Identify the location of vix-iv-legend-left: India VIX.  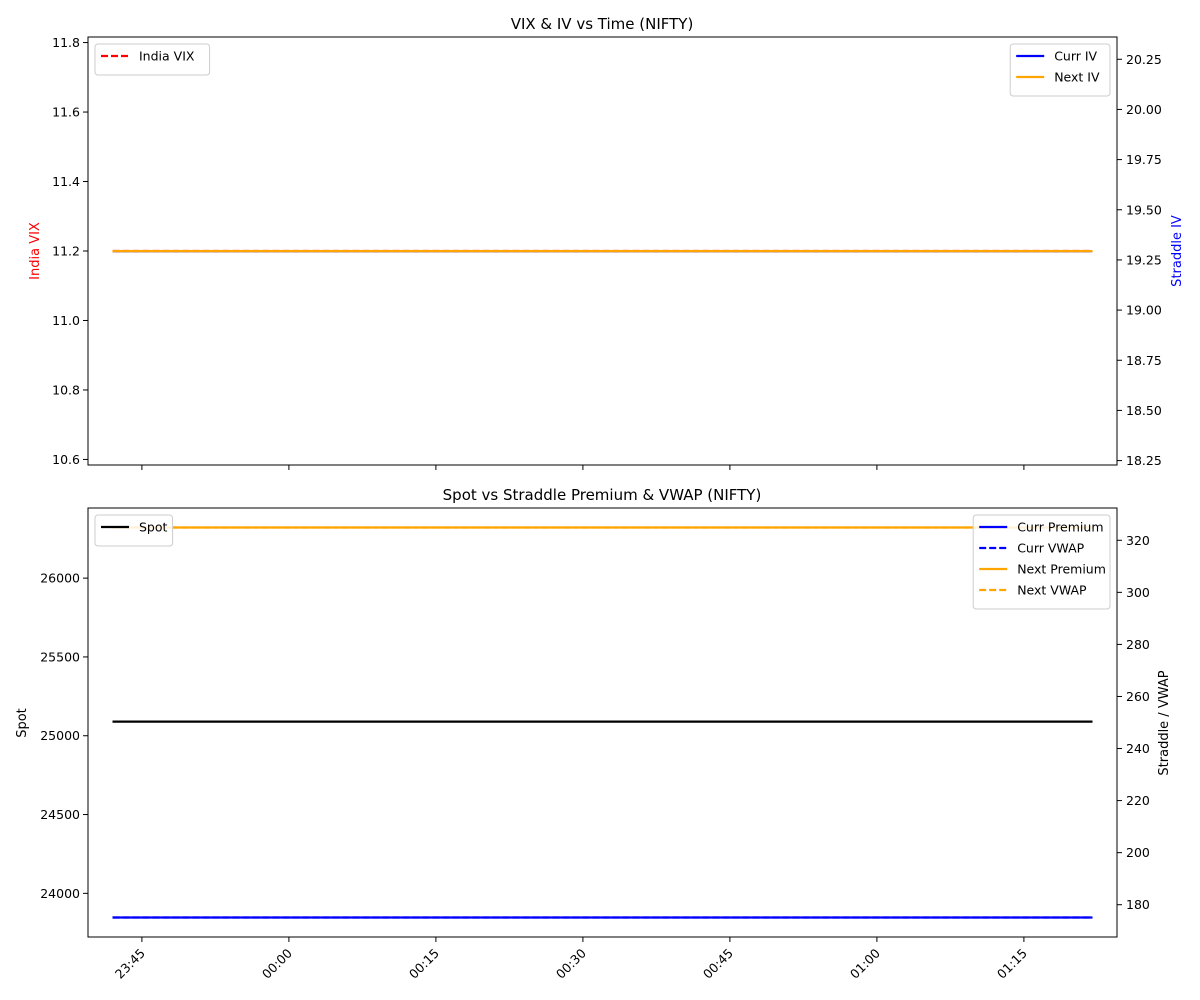
(152, 59).